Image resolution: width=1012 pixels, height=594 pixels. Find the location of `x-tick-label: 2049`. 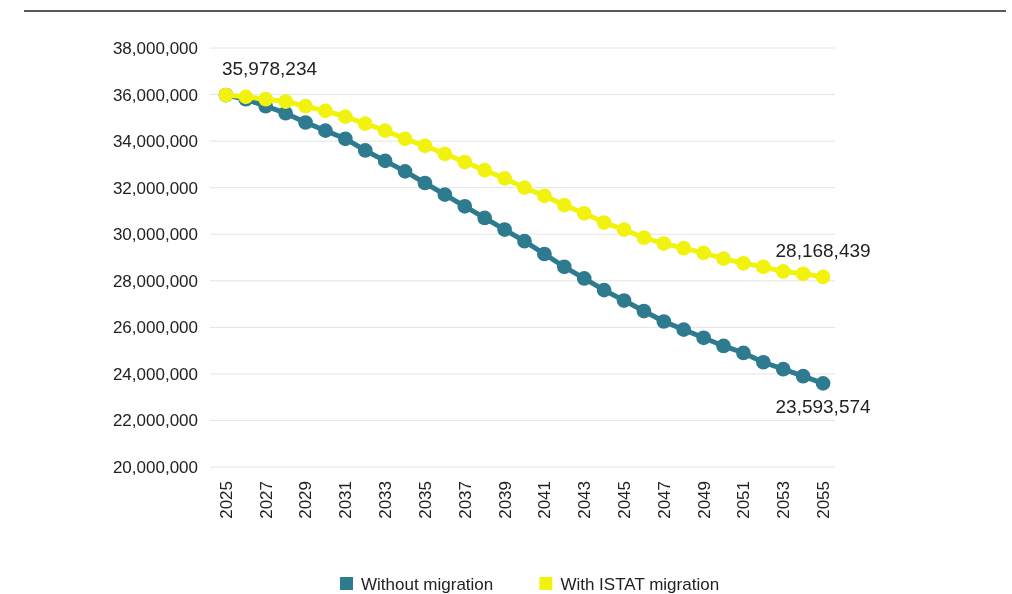

x-tick-label: 2049 is located at coordinates (704, 500).